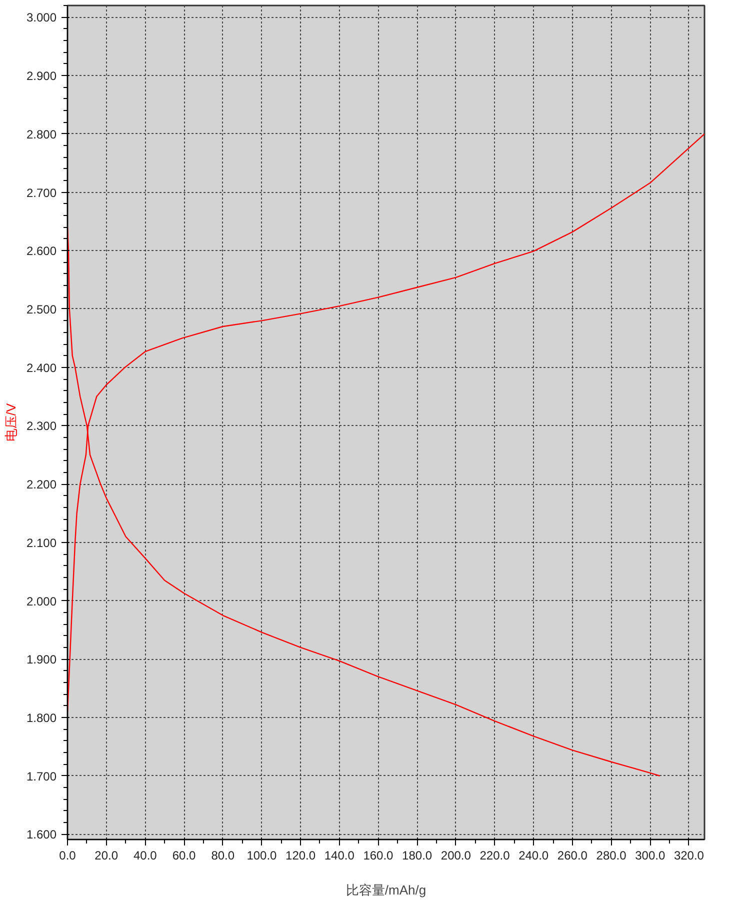 The image size is (744, 900). Describe the element at coordinates (41, 776) in the screenshot. I see `y-tick-label: 1.700` at that location.